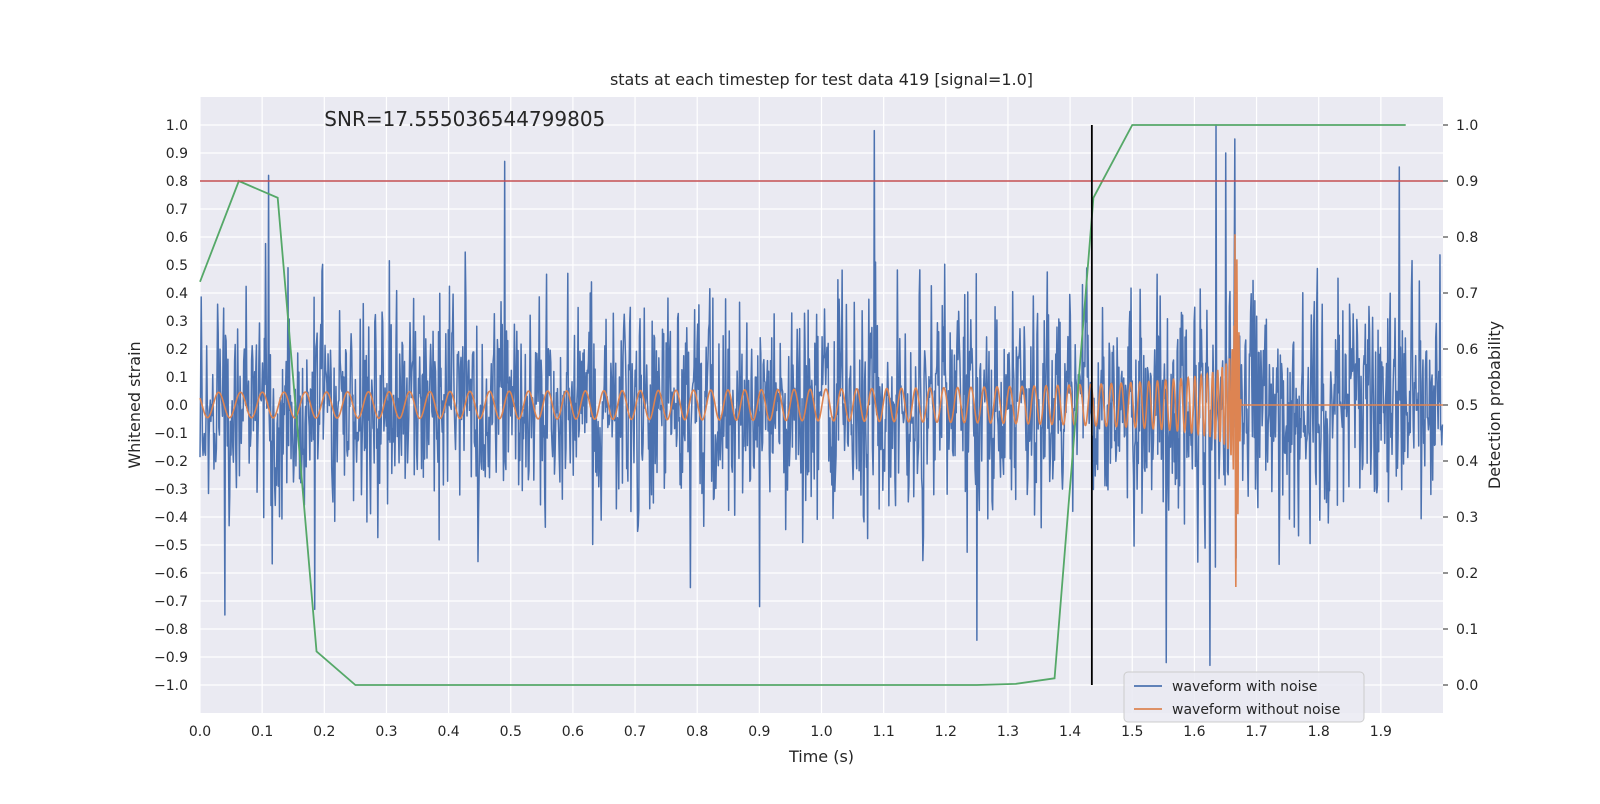 The image size is (1600, 804). Describe the element at coordinates (177, 266) in the screenshot. I see `y-tick-label: 0.5` at that location.